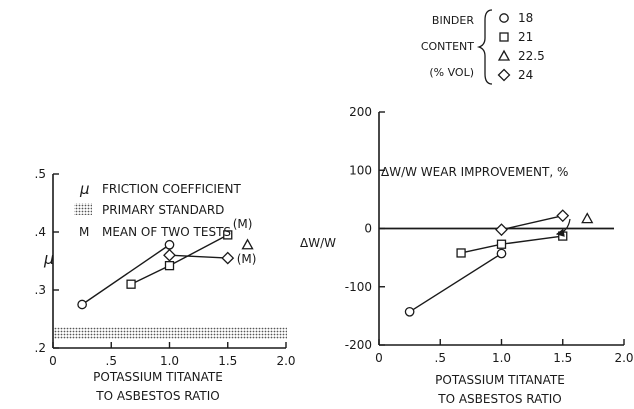 Image resolution: width=634 pixels, height=409 pixels. I want to click on wear-chart-plot, so click(499, 263).